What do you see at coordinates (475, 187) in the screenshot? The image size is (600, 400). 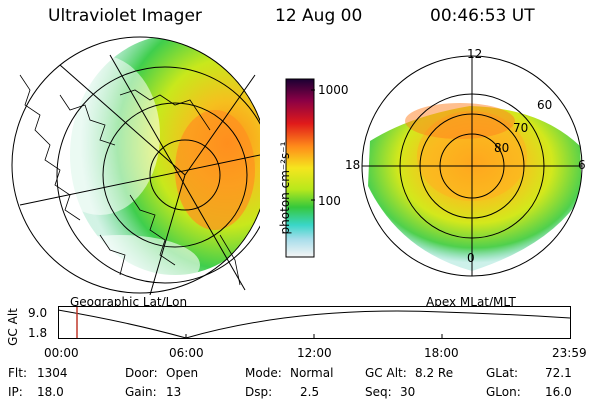 I see `aurora-oval-image` at bounding box center [475, 187].